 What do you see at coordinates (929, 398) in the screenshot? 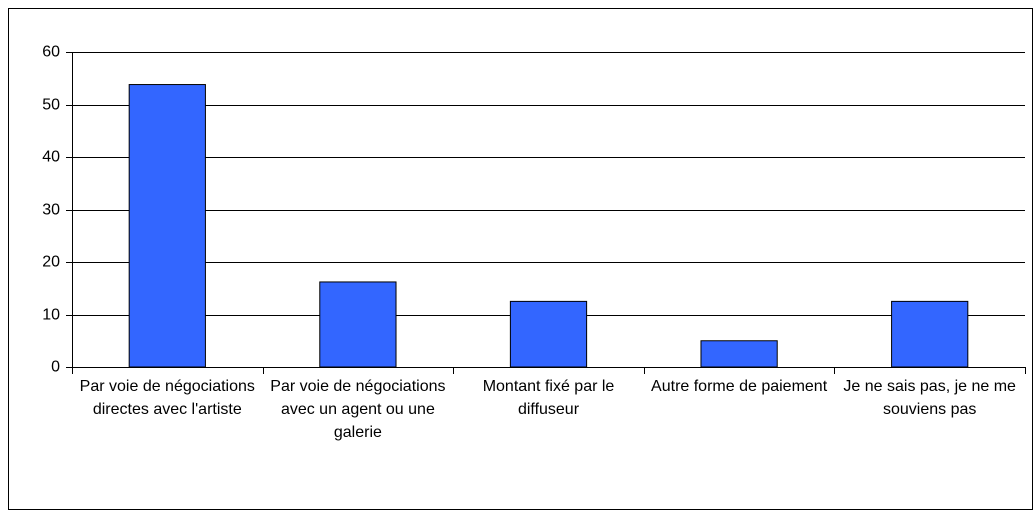
I see `x-tick-label: Je ne sais pas, je ne me souviens pas` at bounding box center [929, 398].